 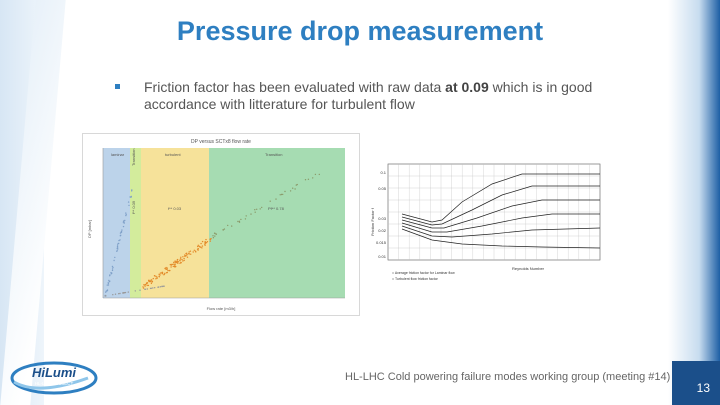 What do you see at coordinates (22, 202) in the screenshot?
I see `left-decor-band` at bounding box center [22, 202].